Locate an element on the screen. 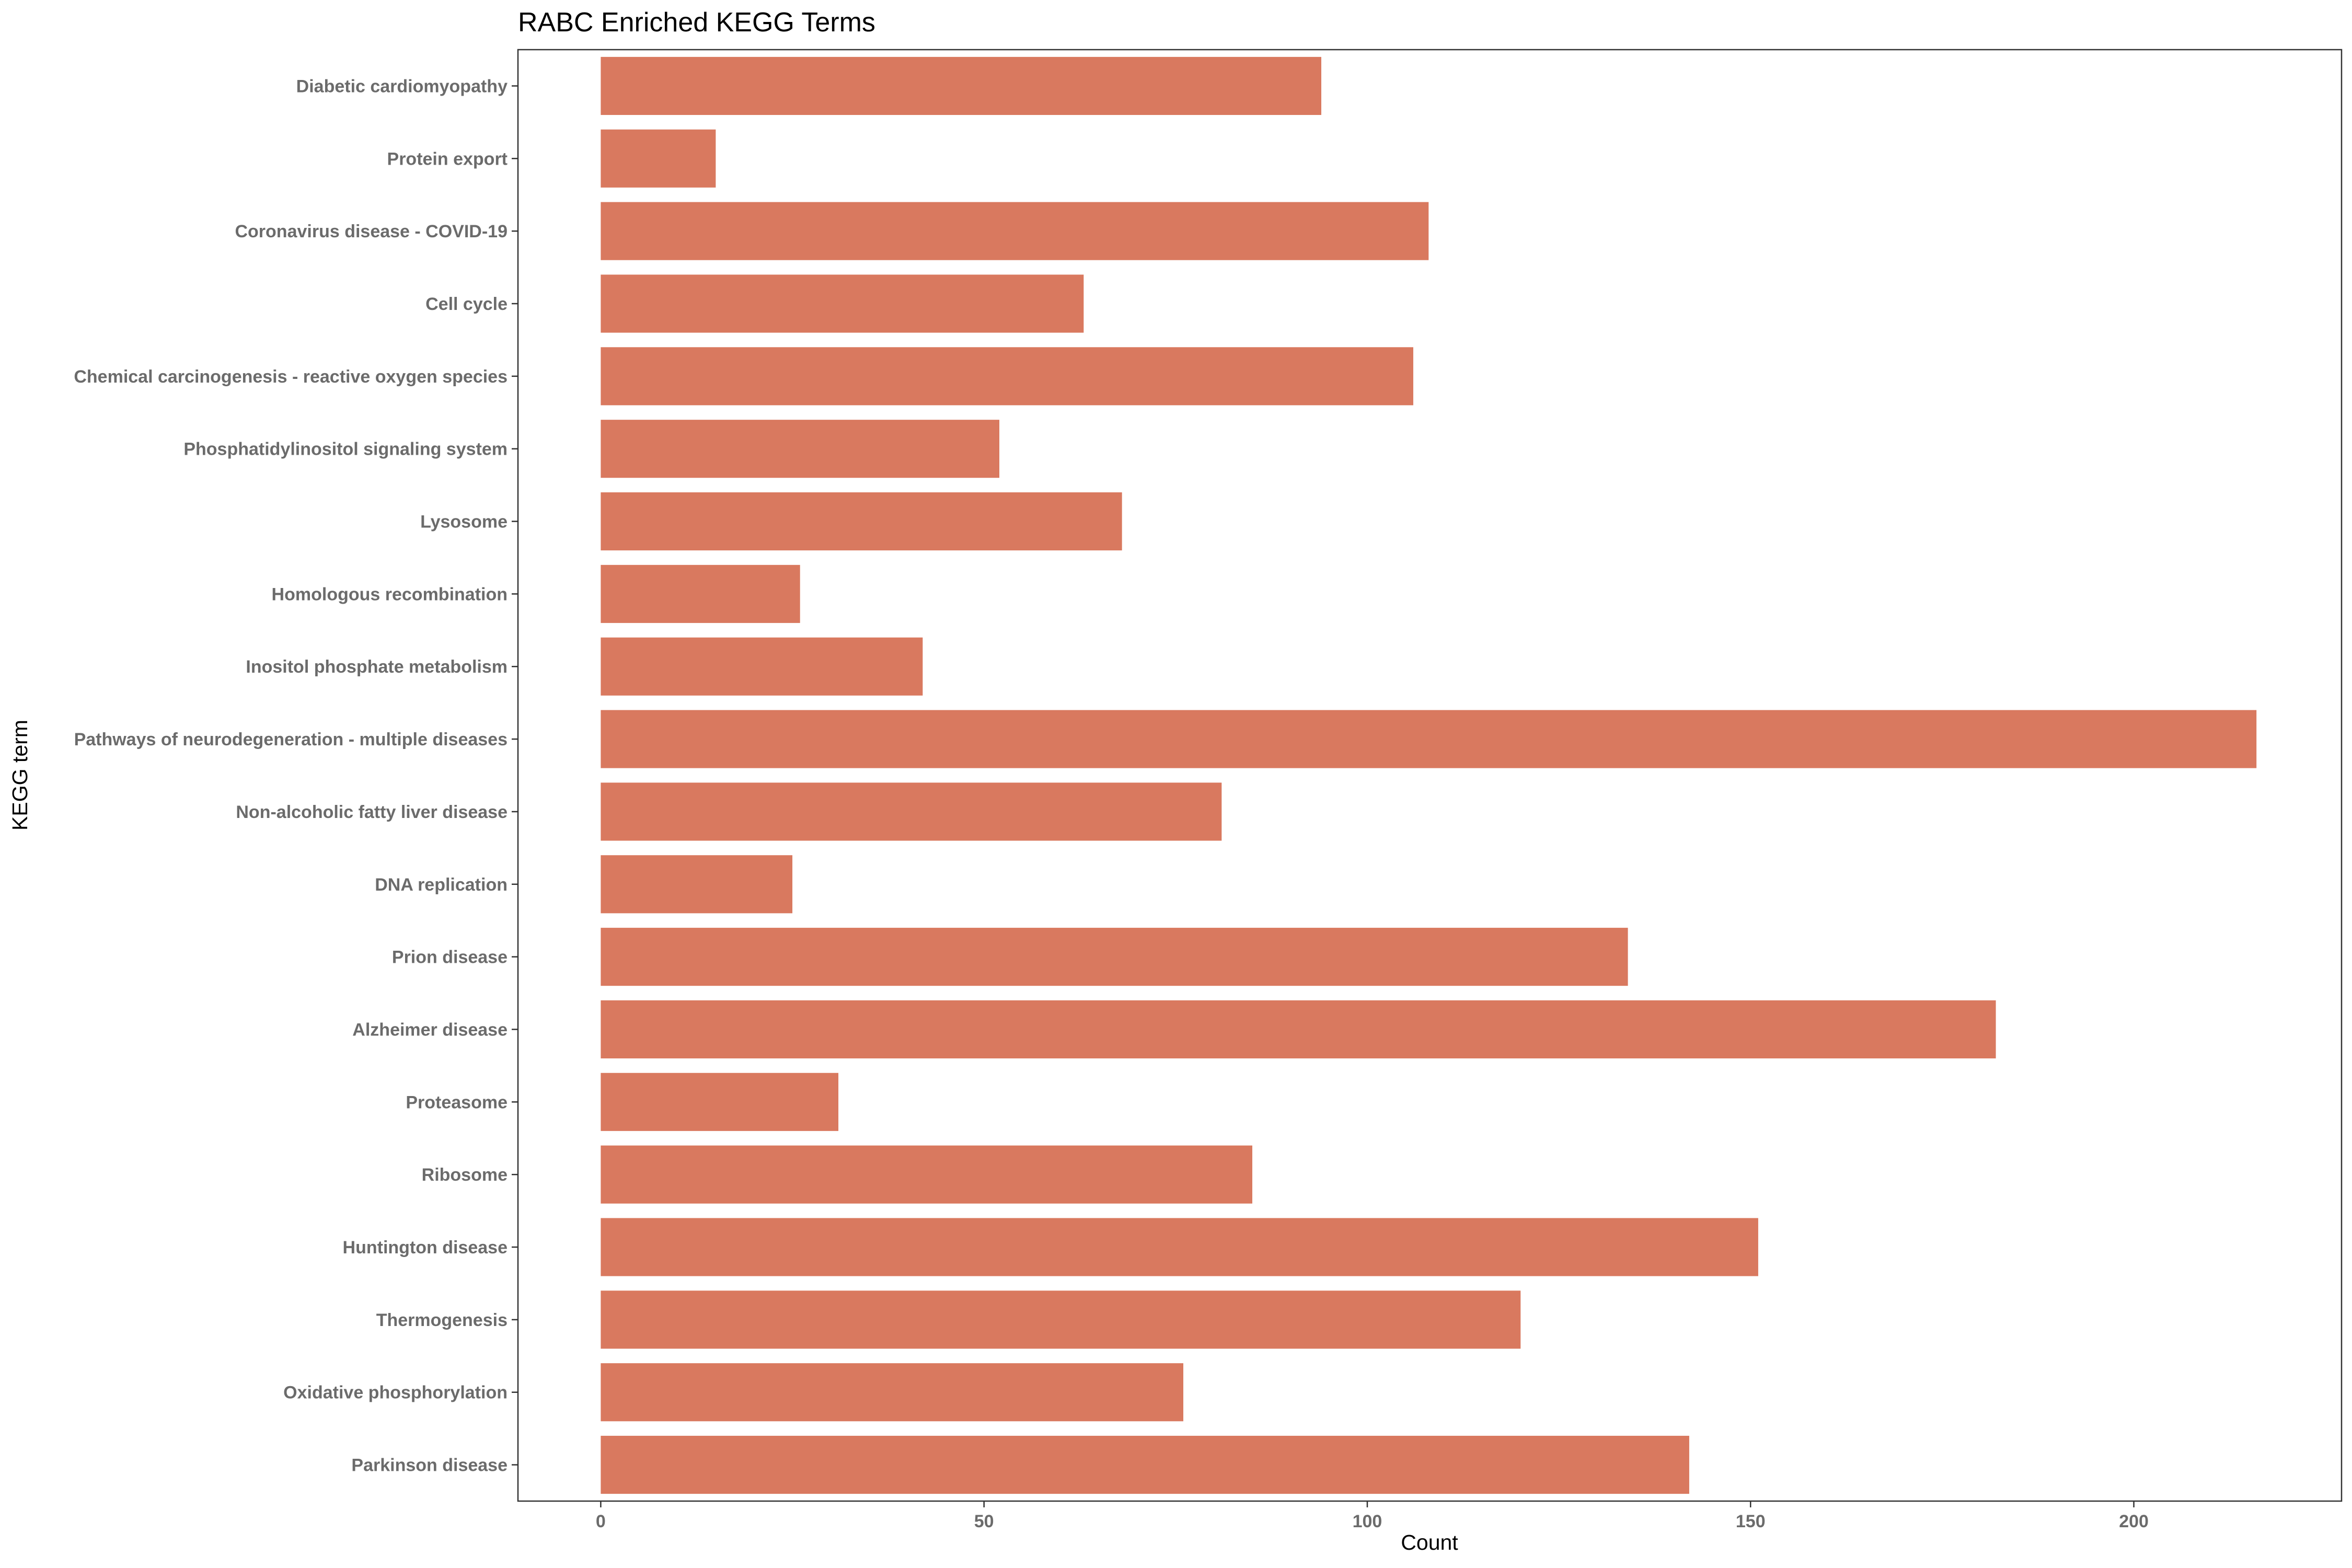 The width and height of the screenshot is (2352, 1568). y-tick-label: Homologous recombination is located at coordinates (390, 594).